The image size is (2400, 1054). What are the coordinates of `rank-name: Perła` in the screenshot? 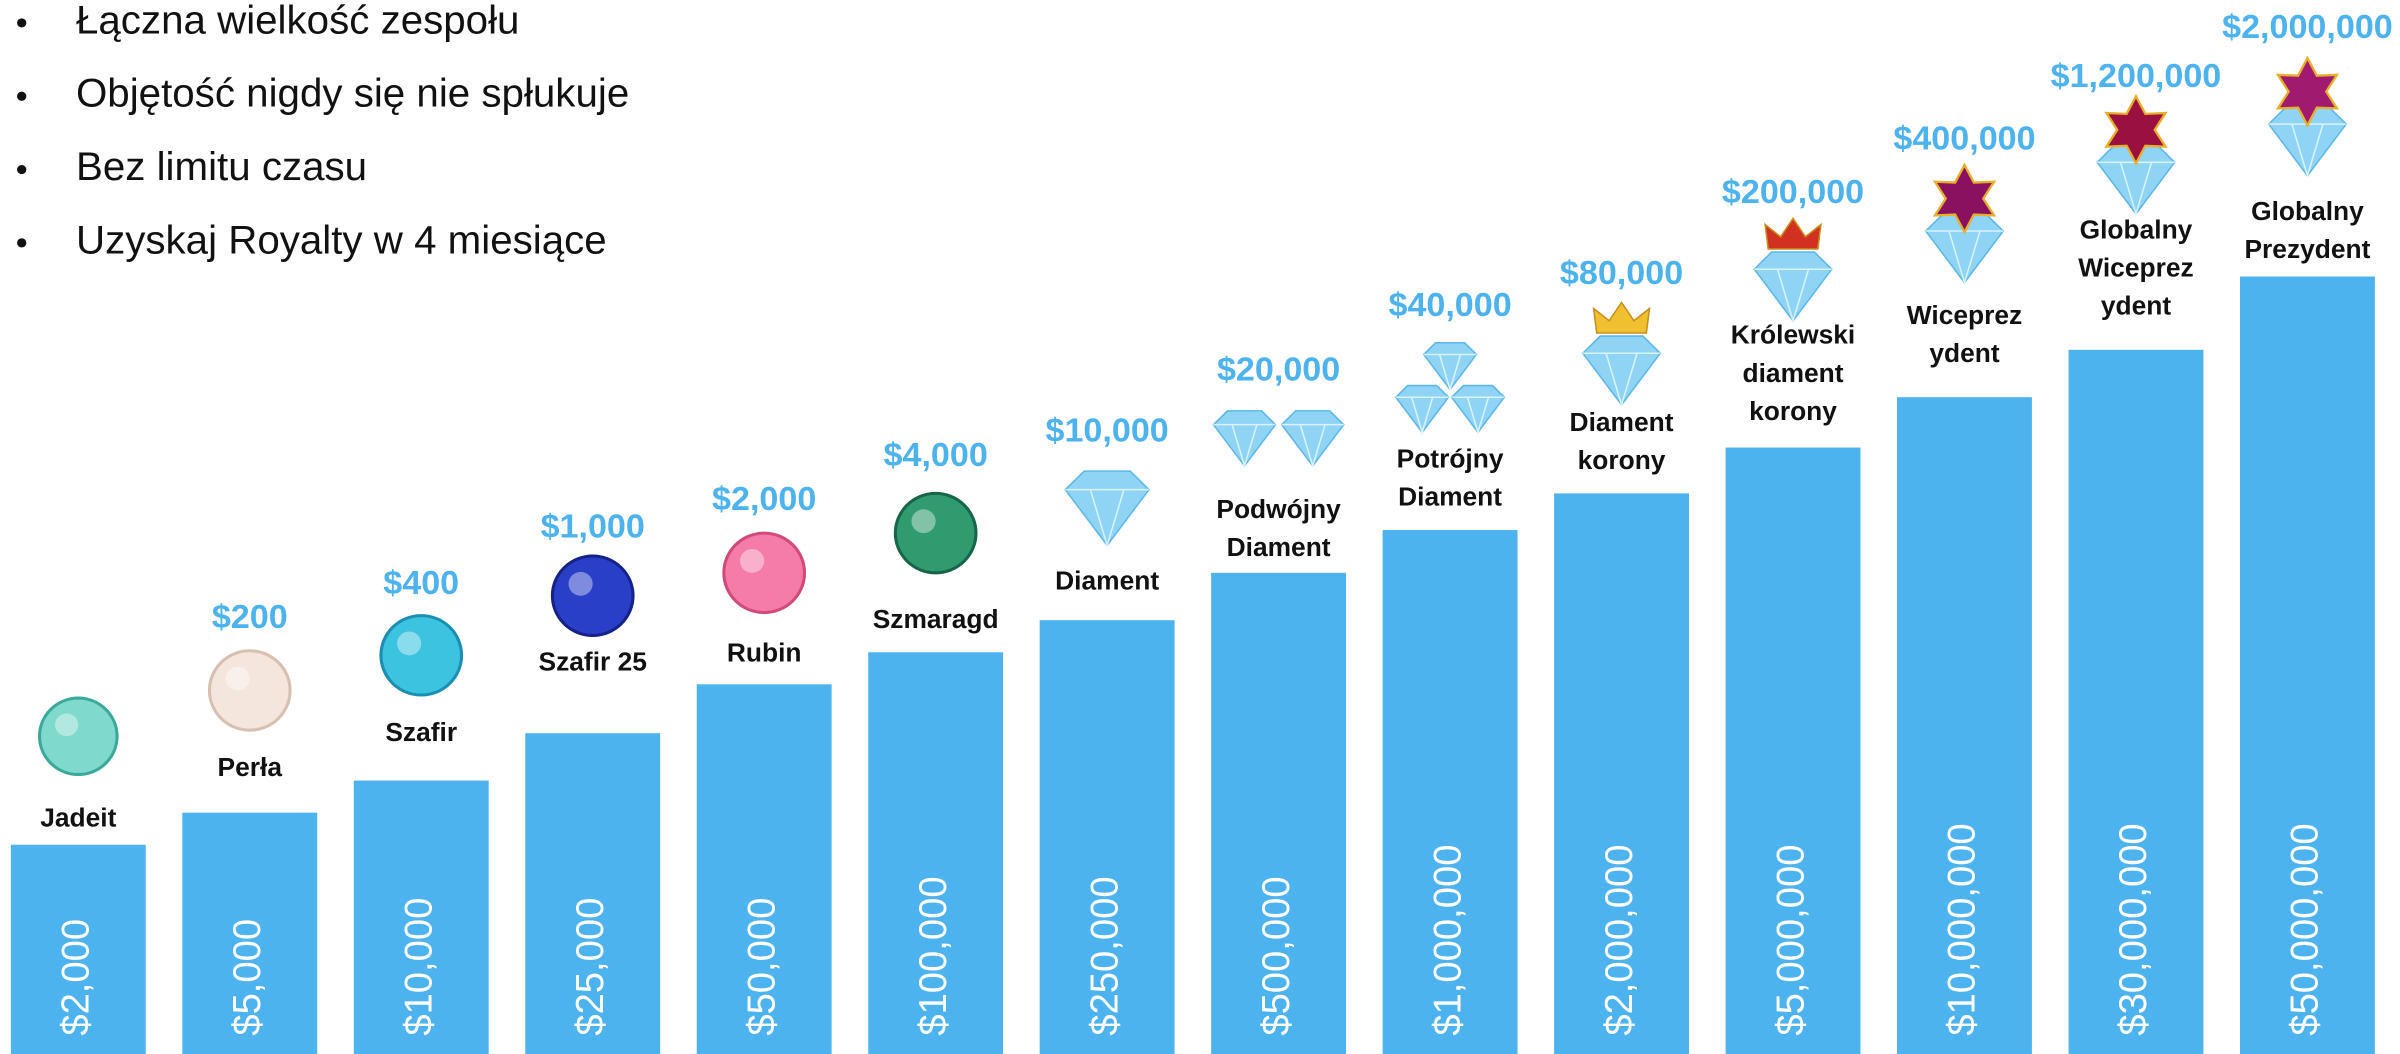 It's located at (250, 767).